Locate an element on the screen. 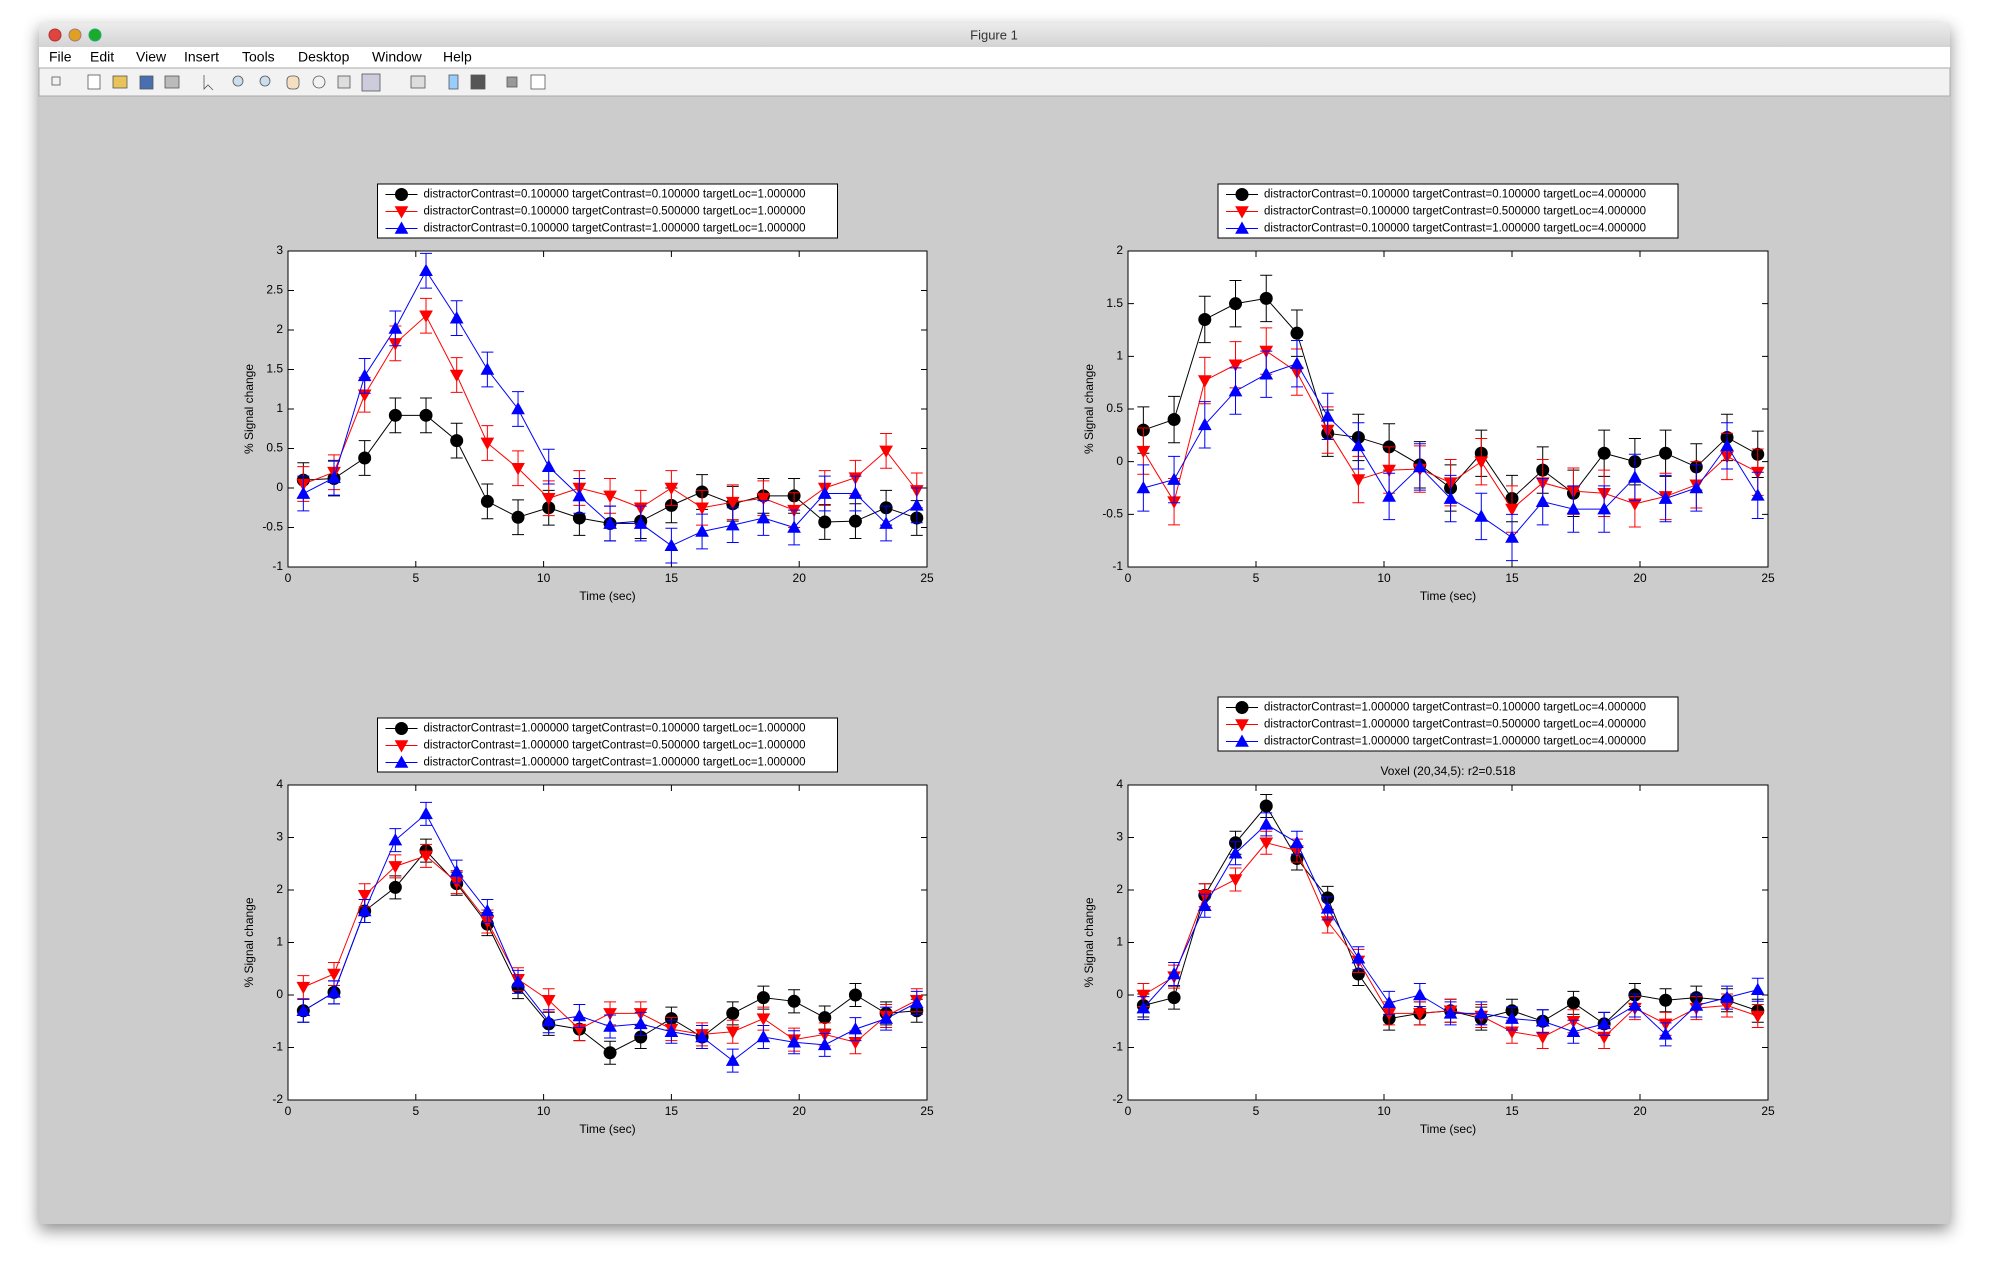 This screenshot has height=1280, width=1989. menu-item: Desktop is located at coordinates (324, 57).